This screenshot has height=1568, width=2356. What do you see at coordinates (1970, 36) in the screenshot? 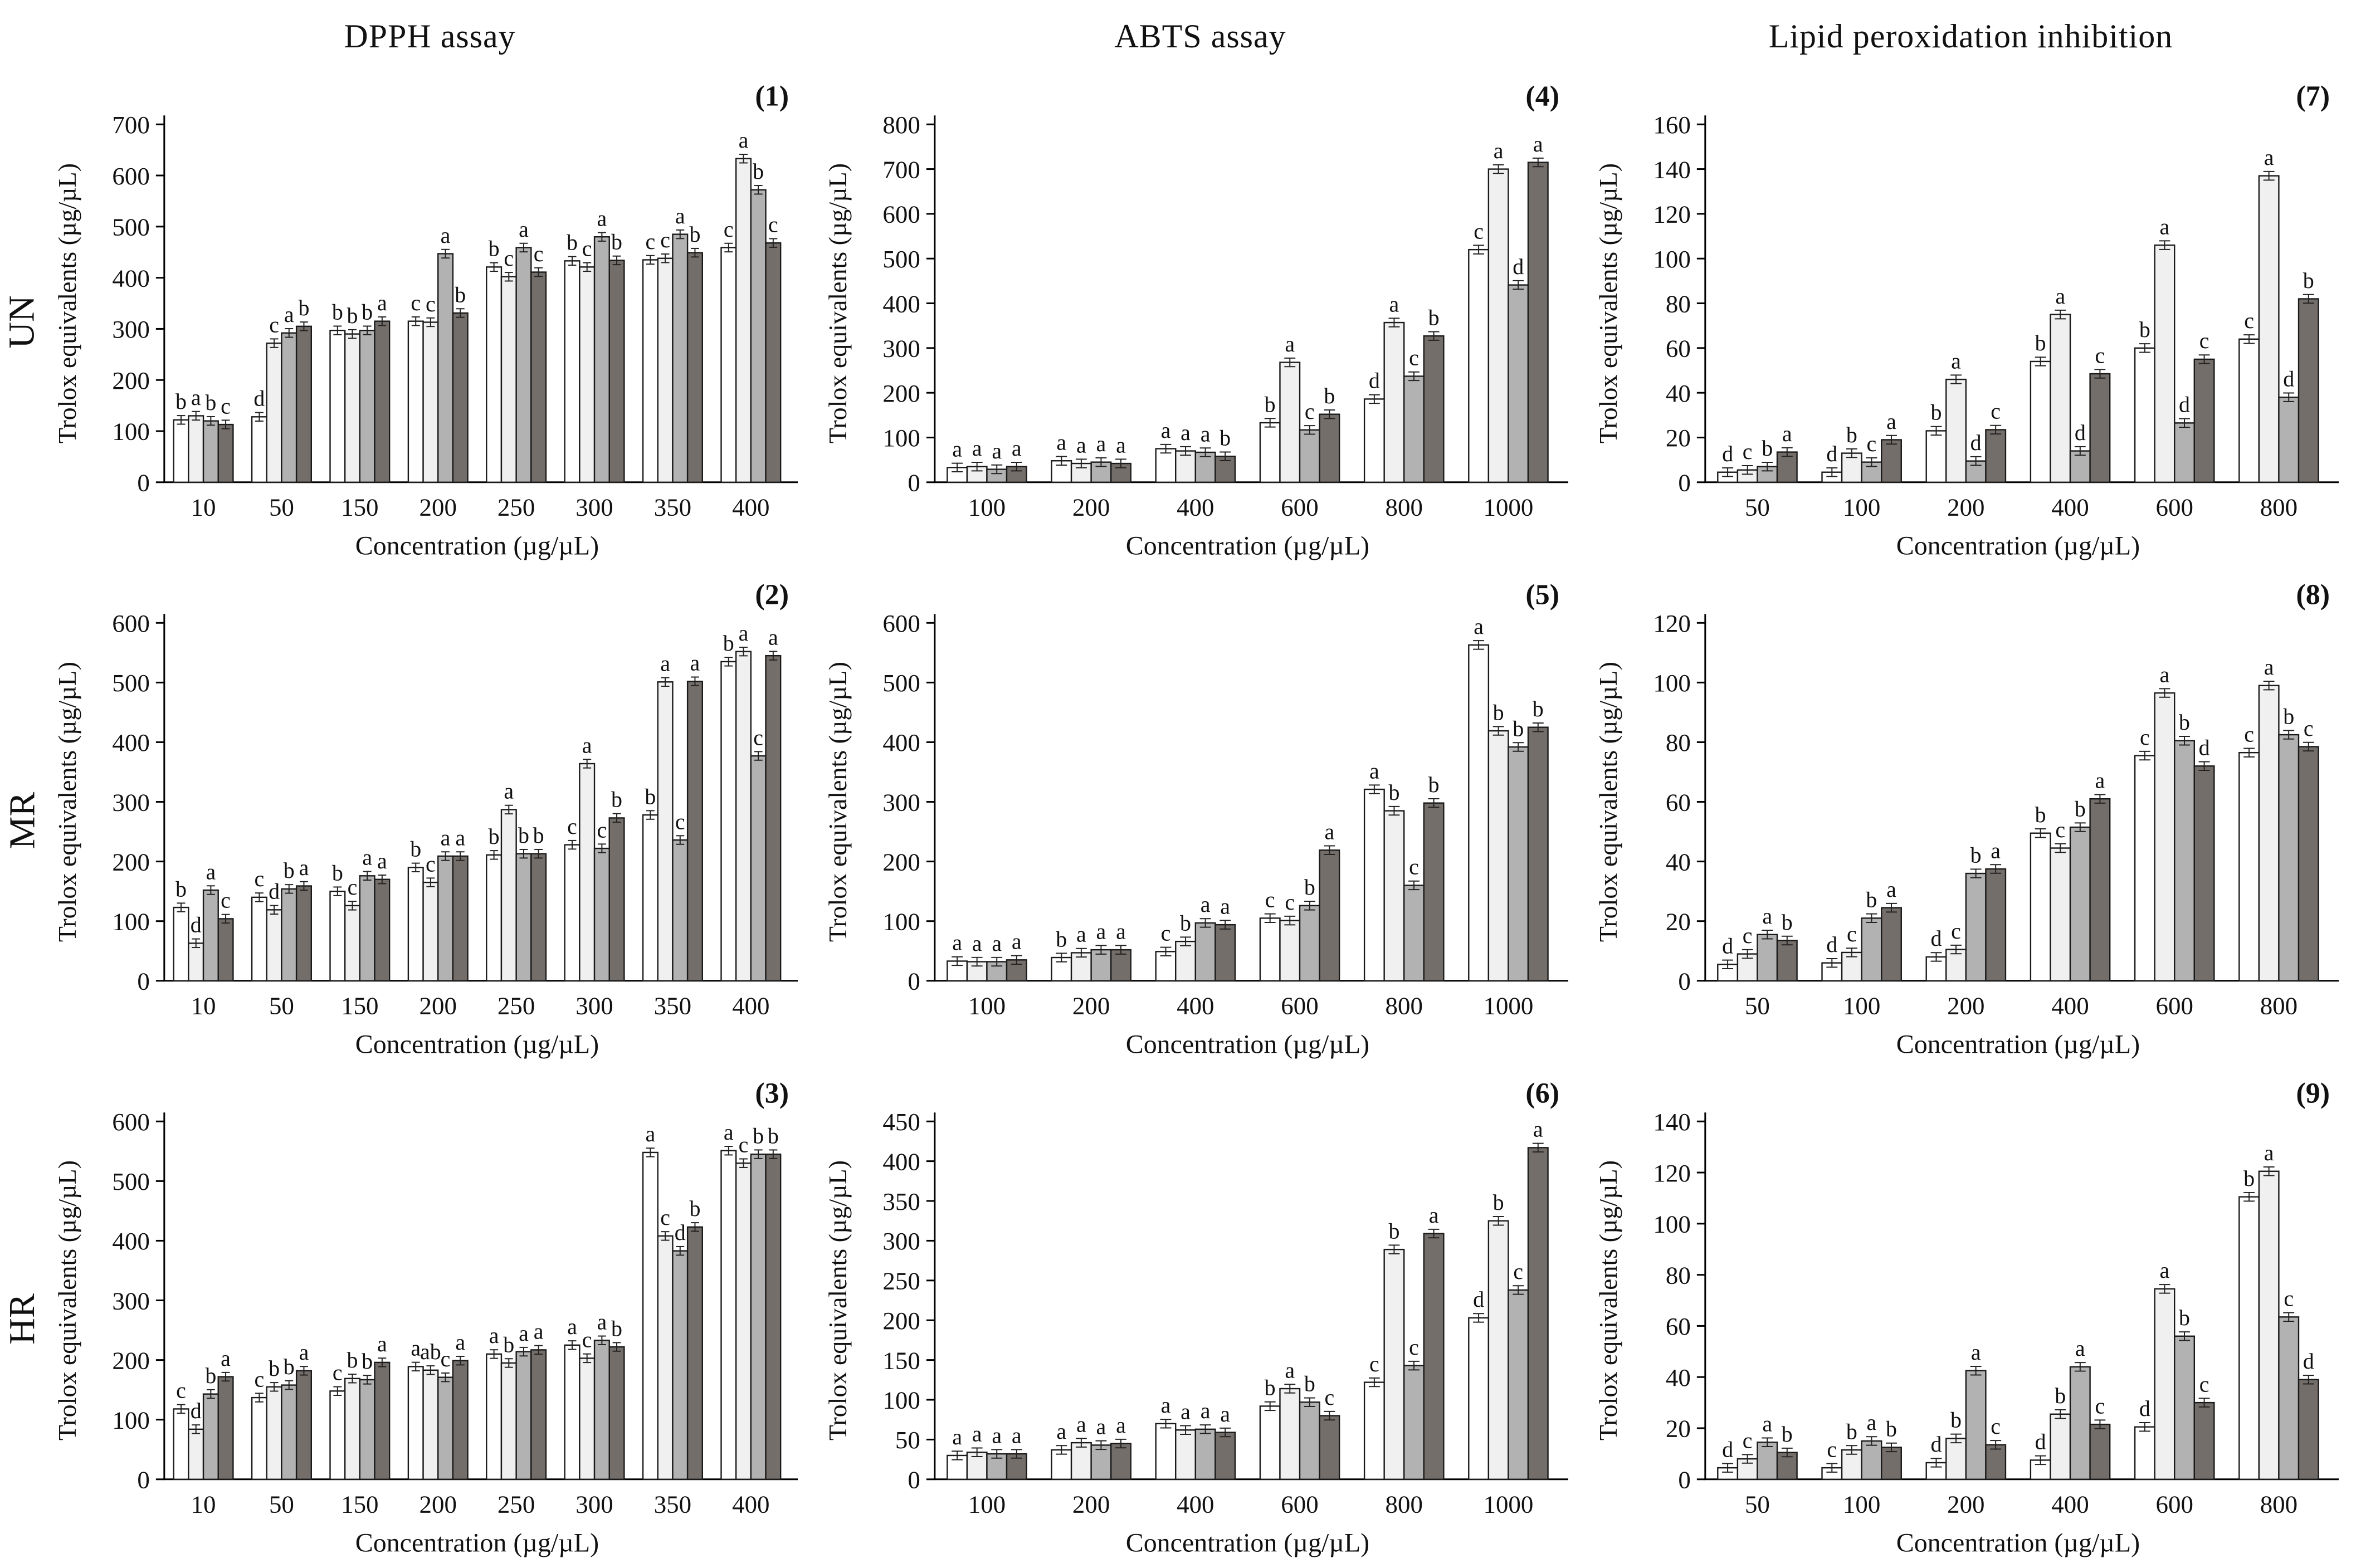
I see `column-title-lipid: Lipid peroxidation inhibition` at bounding box center [1970, 36].